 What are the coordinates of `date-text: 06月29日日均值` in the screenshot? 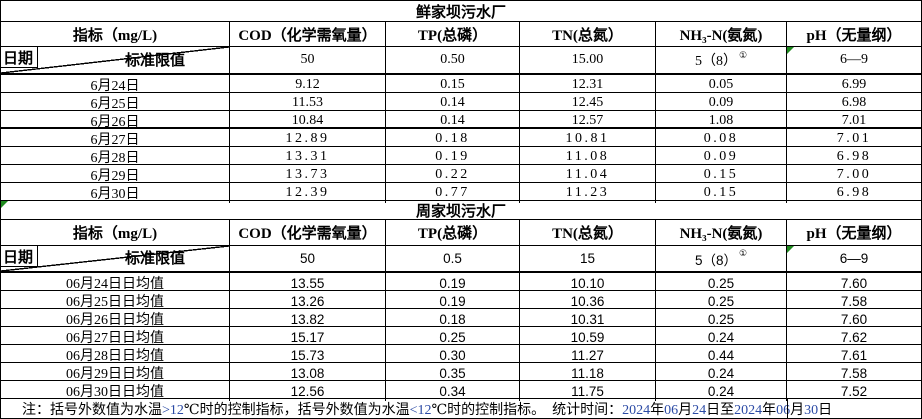 It's located at (115, 374).